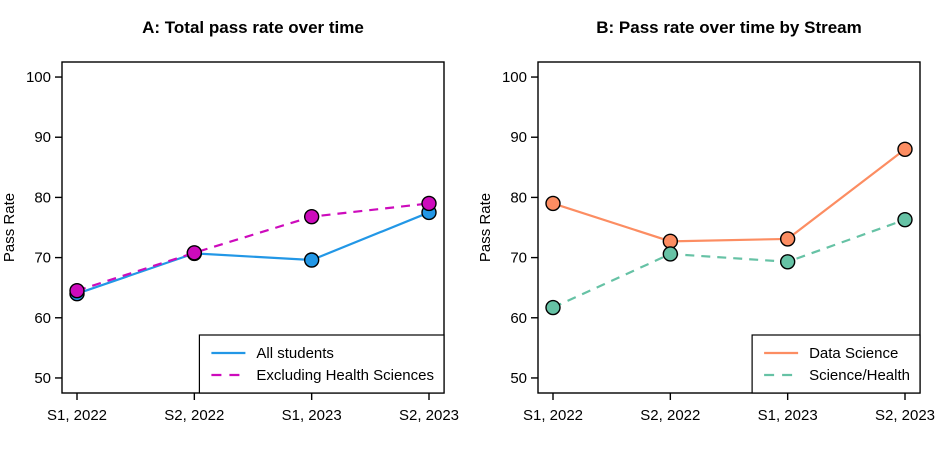 This screenshot has height=472, width=952. What do you see at coordinates (345, 375) in the screenshot?
I see `legend-label-excluding-health-sciences: Excluding Health Sciences` at bounding box center [345, 375].